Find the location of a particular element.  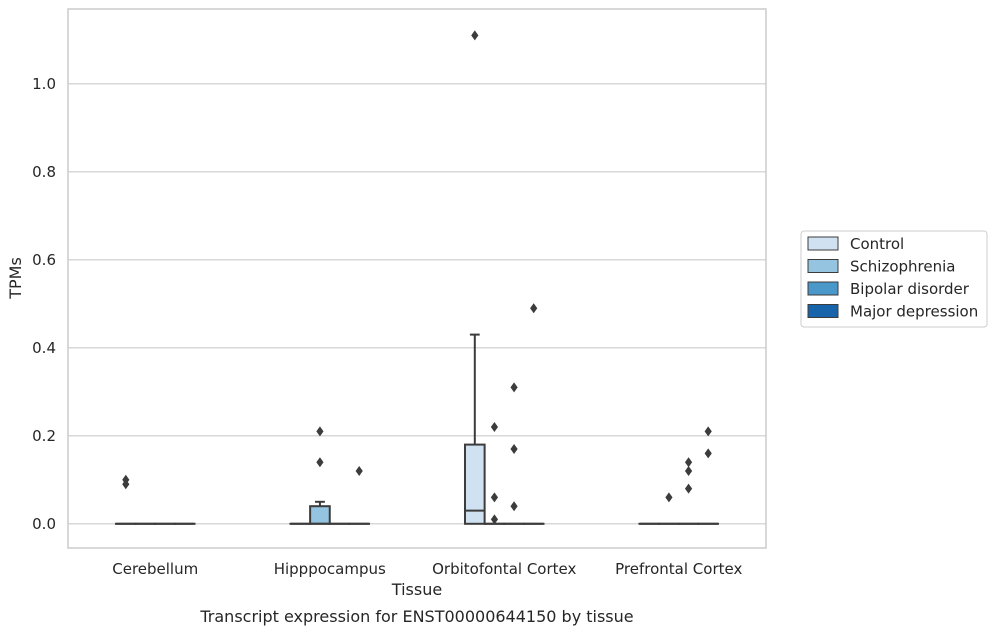

box-control is located at coordinates (474, 429).